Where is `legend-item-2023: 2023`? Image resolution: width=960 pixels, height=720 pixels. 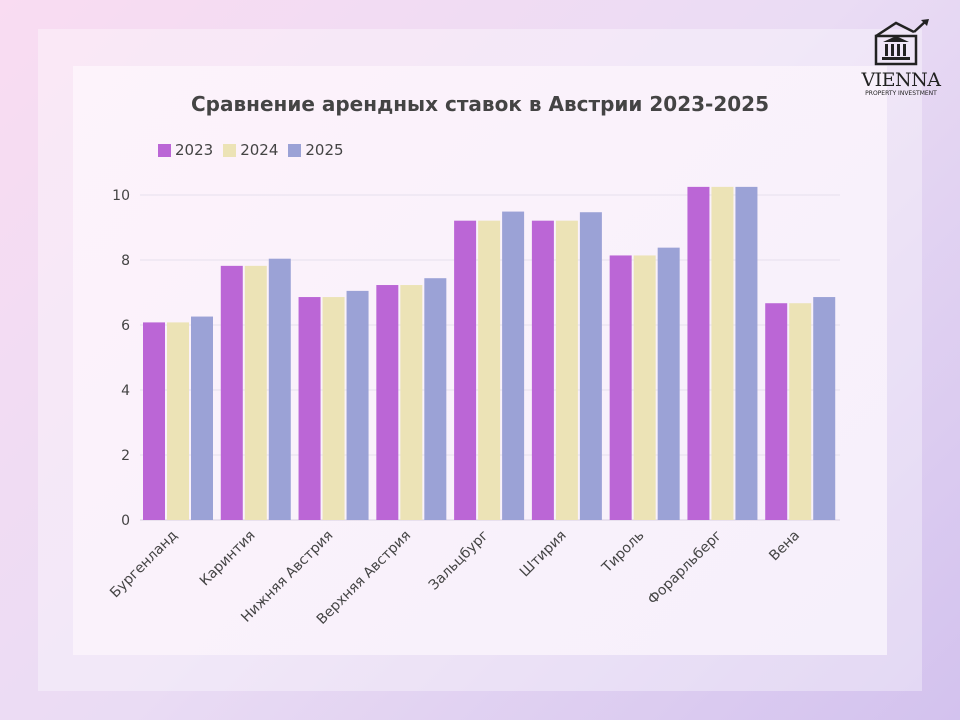
legend-item-2023: 2023 is located at coordinates (185, 150).